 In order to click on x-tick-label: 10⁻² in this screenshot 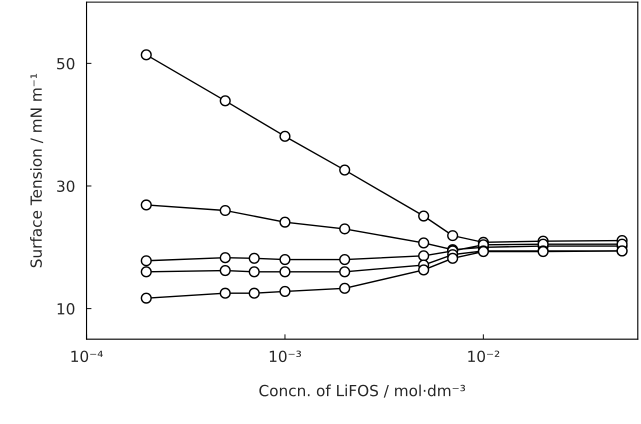, I will do `click(484, 356)`.